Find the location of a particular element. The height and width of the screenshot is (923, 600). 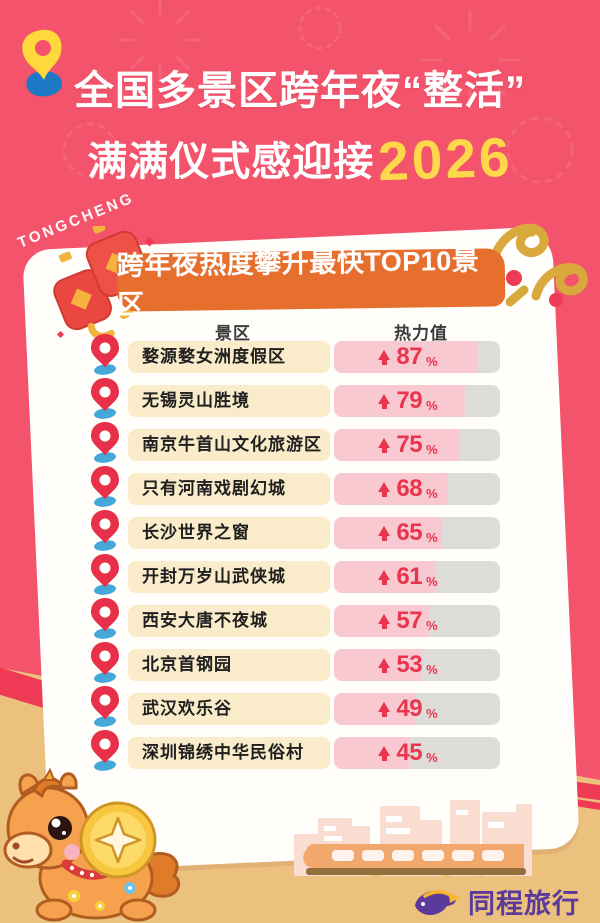

title-line2-text: 满满仪式感迎接 is located at coordinates (231, 162).